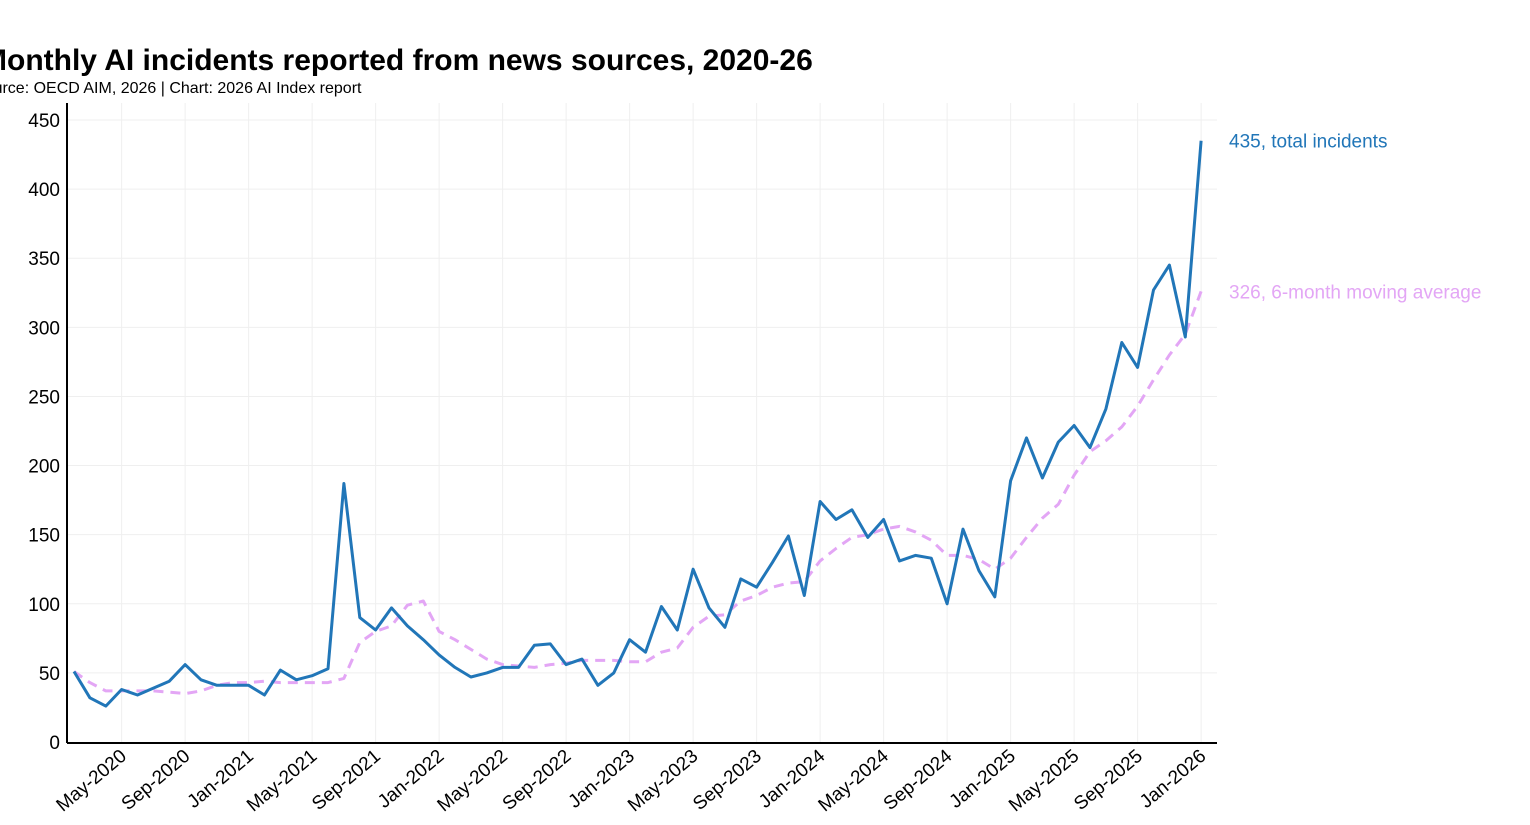 The width and height of the screenshot is (1530, 825). Describe the element at coordinates (44, 121) in the screenshot. I see `y-tick-label: 450` at that location.